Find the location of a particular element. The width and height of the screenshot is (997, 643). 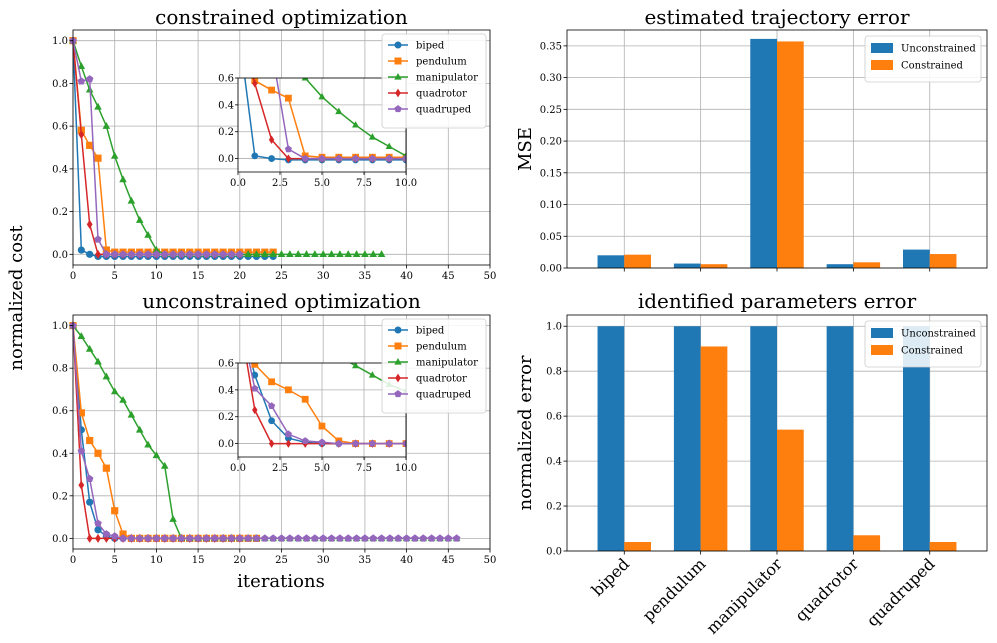

inset-point-biped is located at coordinates (271, 158).